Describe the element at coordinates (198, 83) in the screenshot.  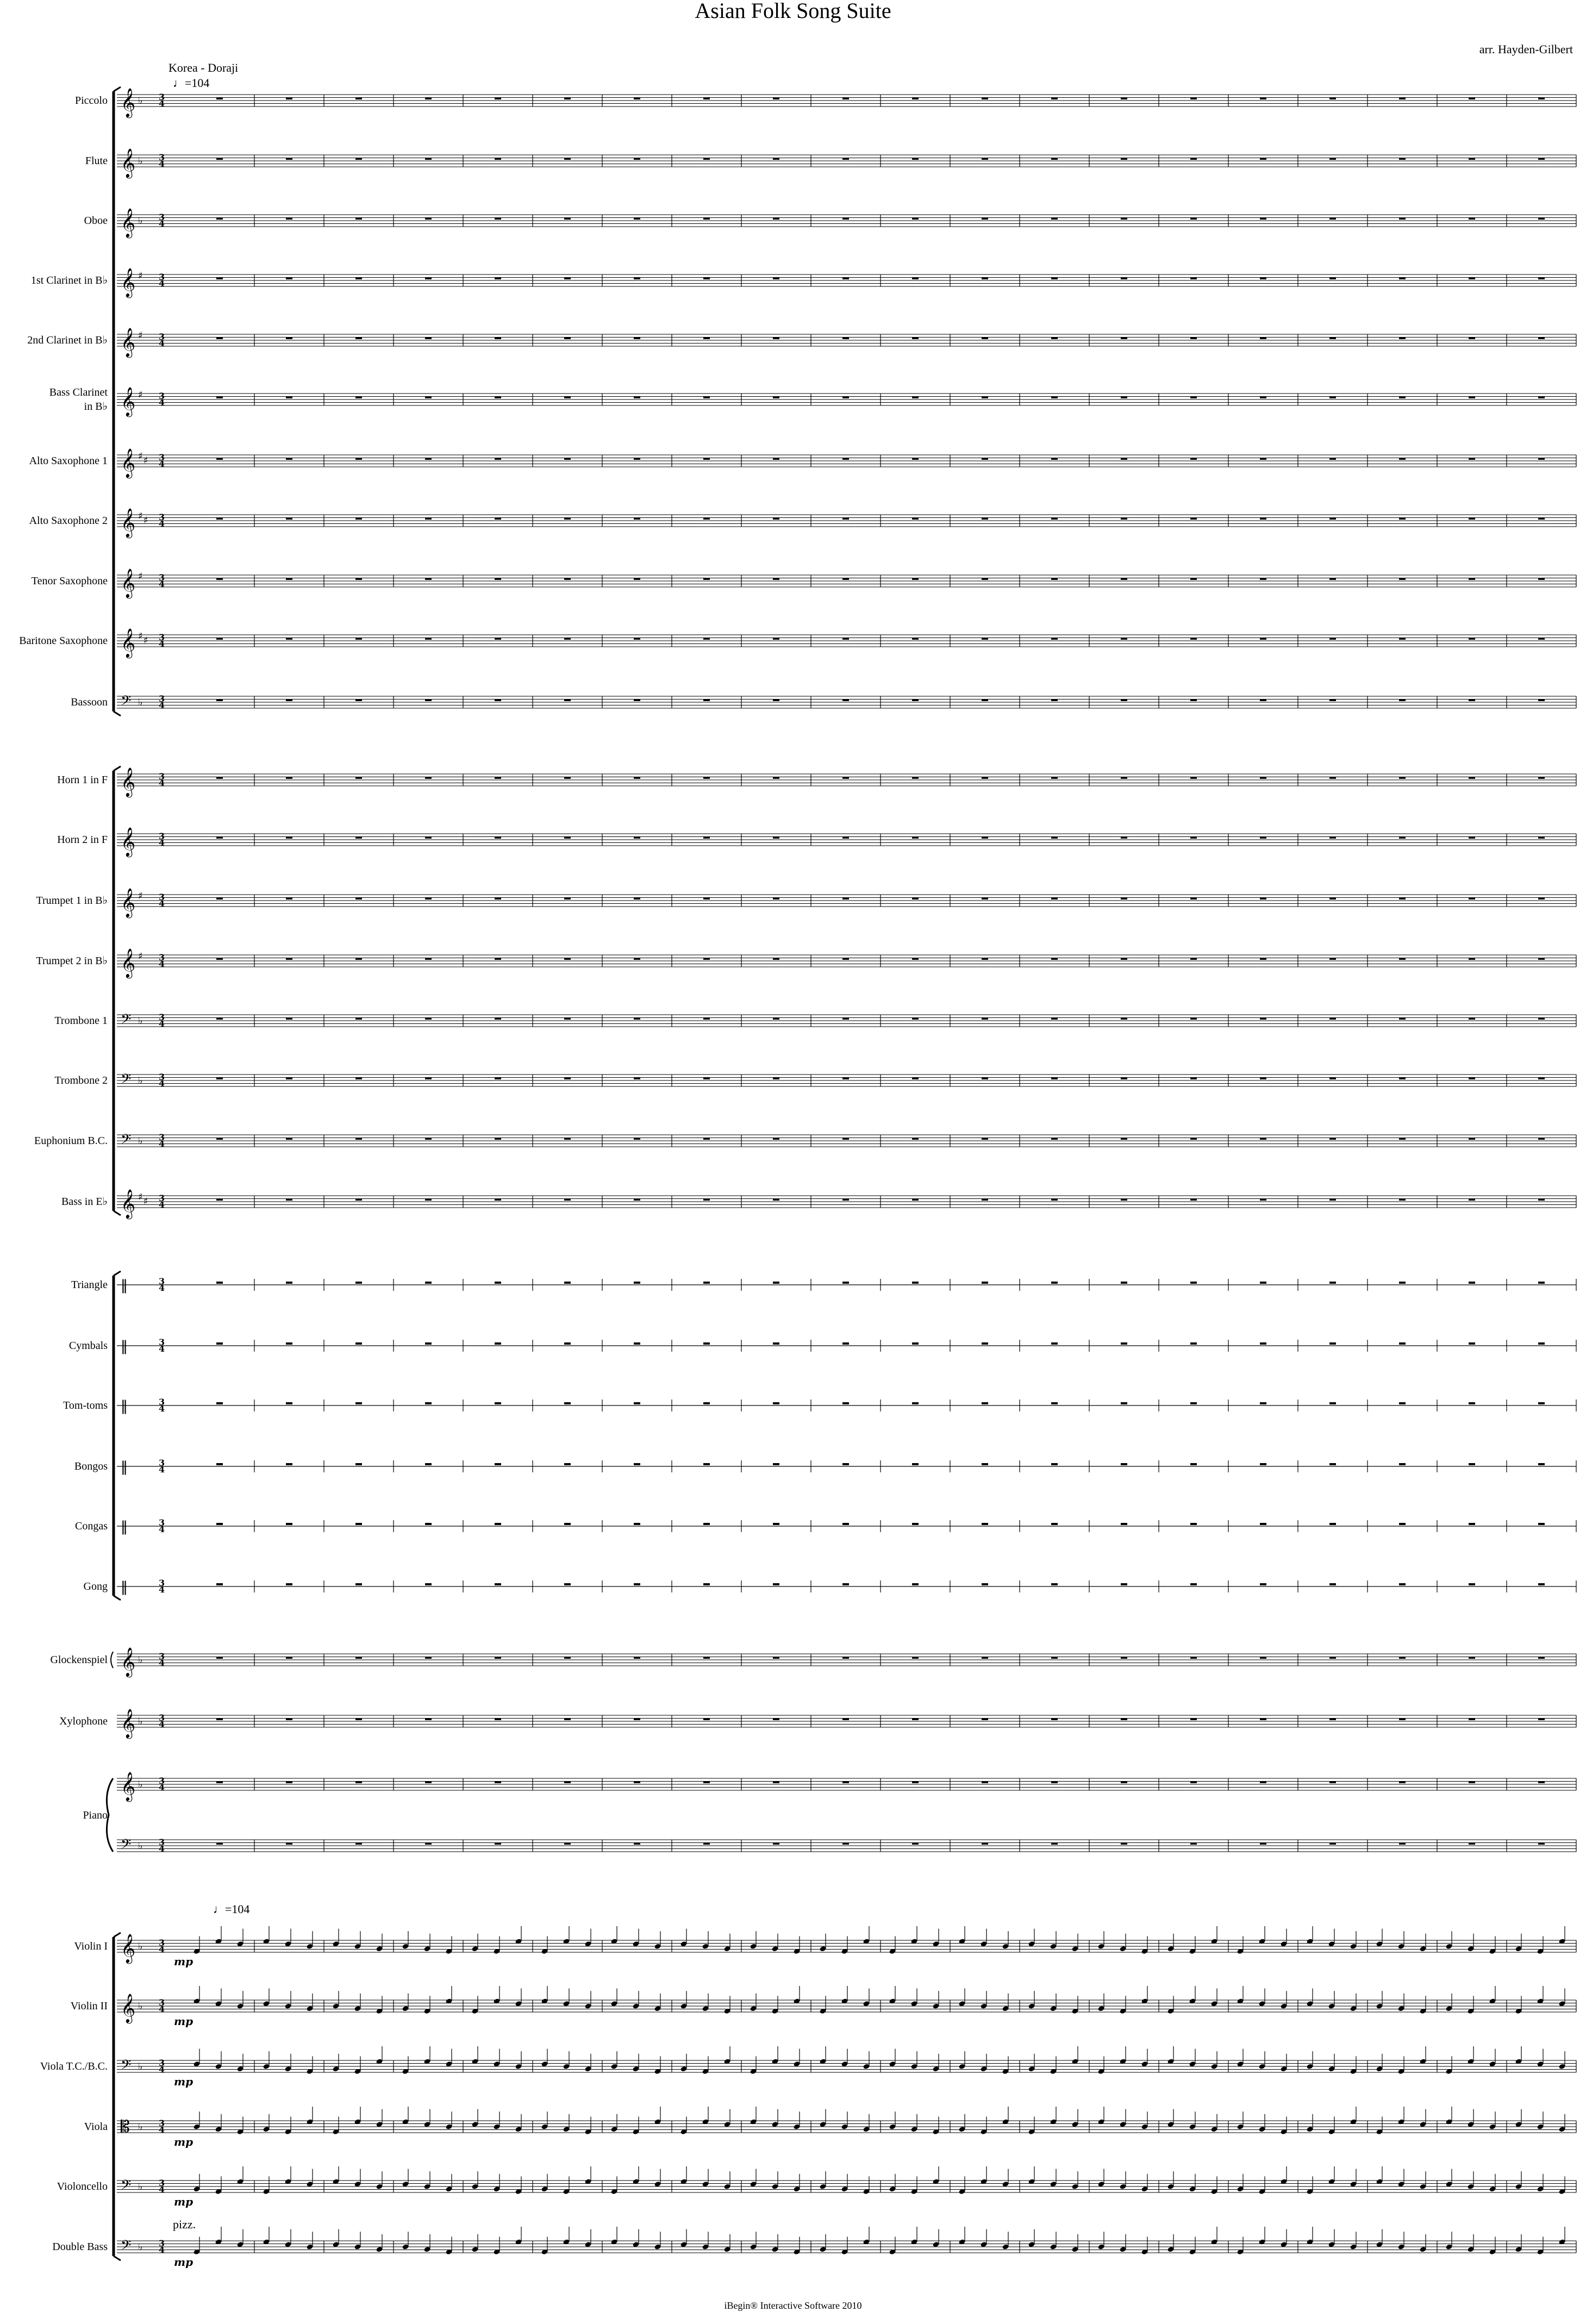
I see `tempo-value: =104` at that location.